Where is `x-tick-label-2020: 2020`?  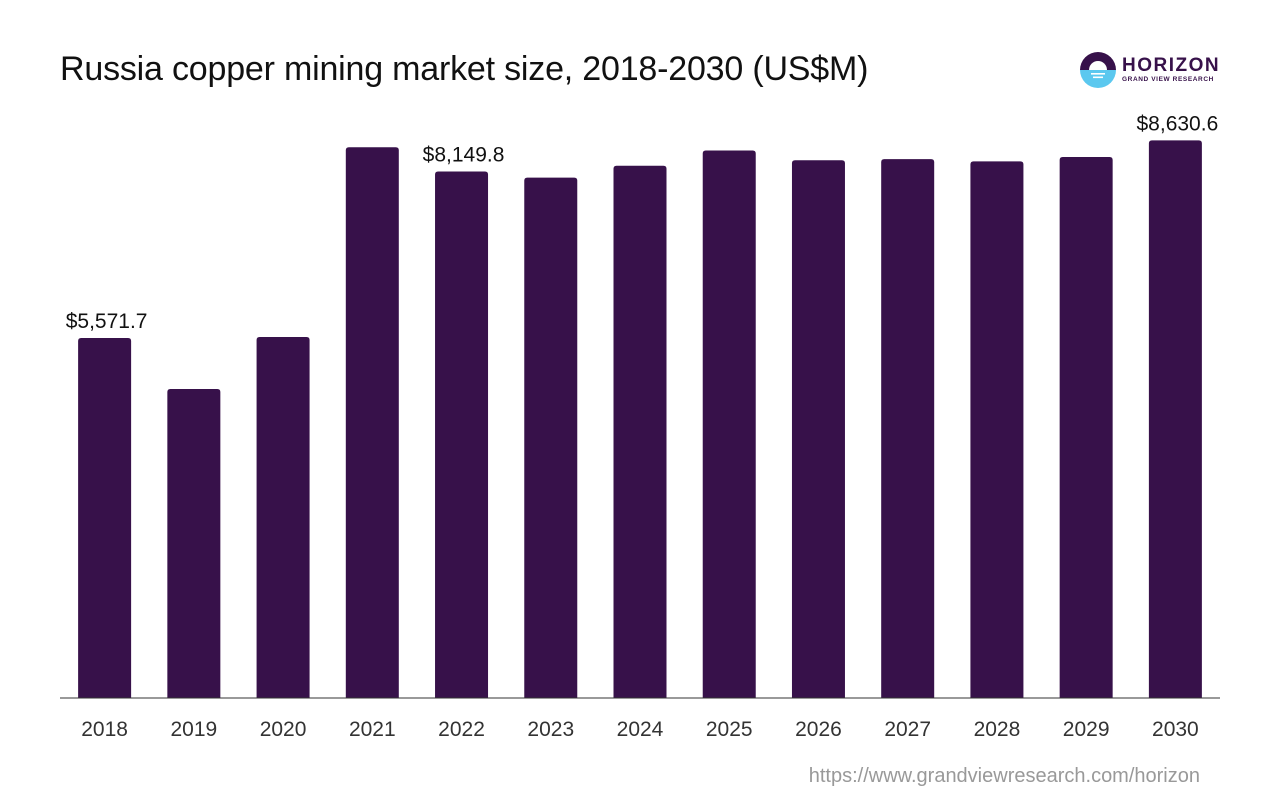 x-tick-label-2020: 2020 is located at coordinates (283, 729).